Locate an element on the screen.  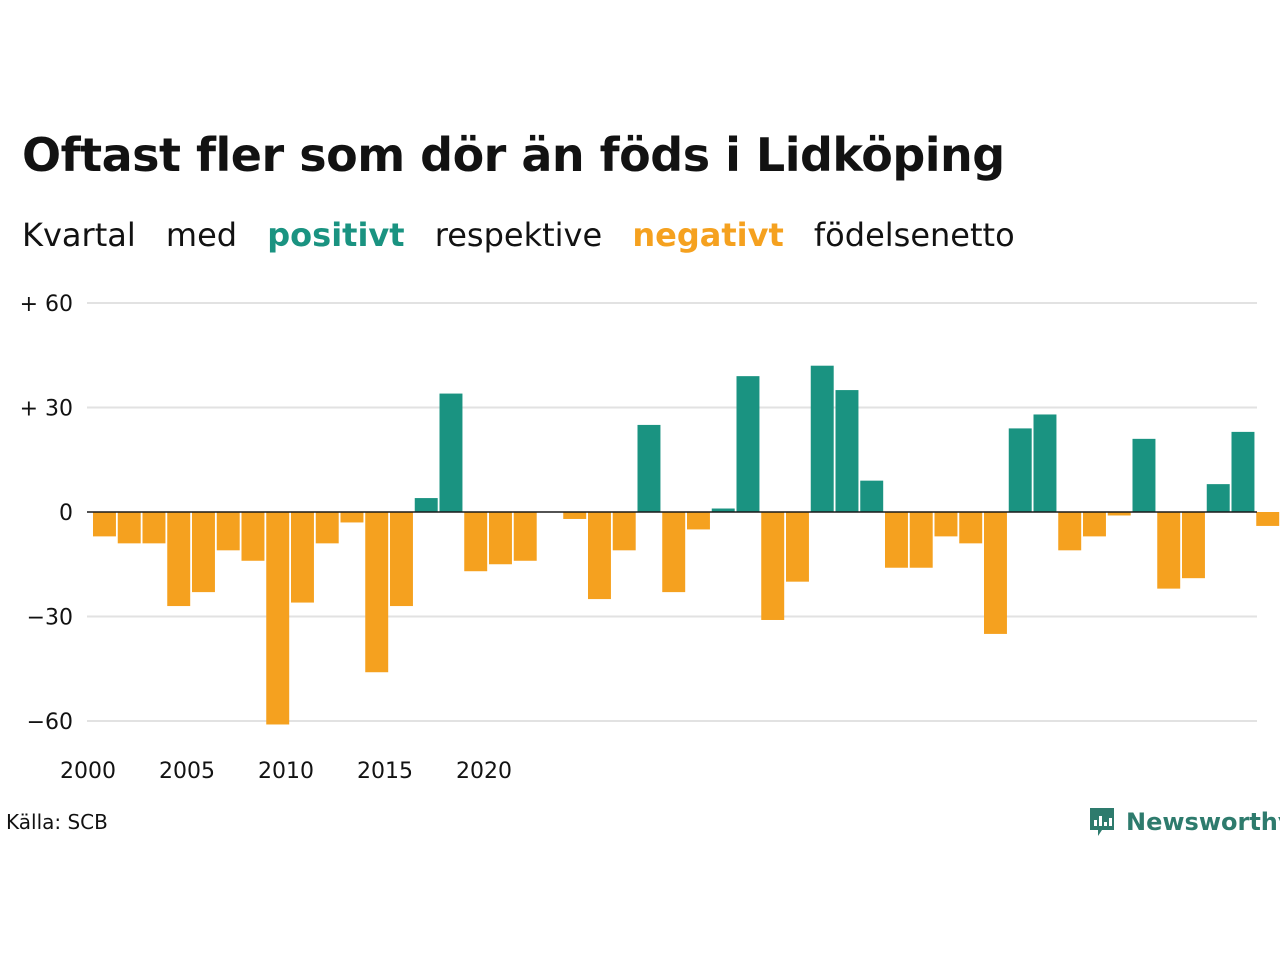
x-tick-label: 2010 is located at coordinates (286, 771).